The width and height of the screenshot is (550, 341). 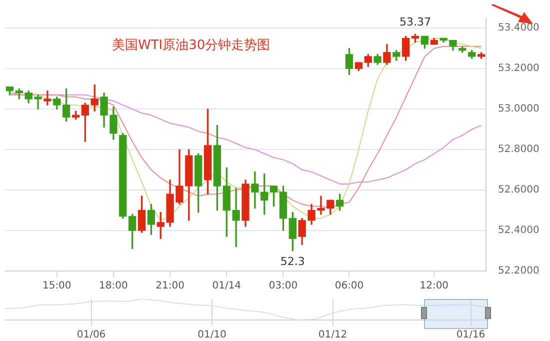 What do you see at coordinates (283, 286) in the screenshot?
I see `x-tick-label: 03:00` at bounding box center [283, 286].